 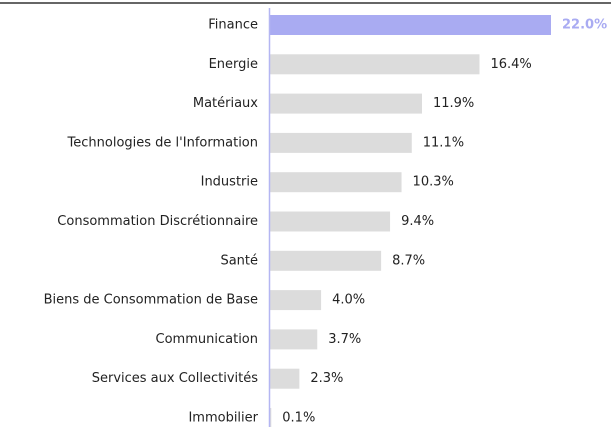 I want to click on category-label: Immobilier, so click(x=223, y=418).